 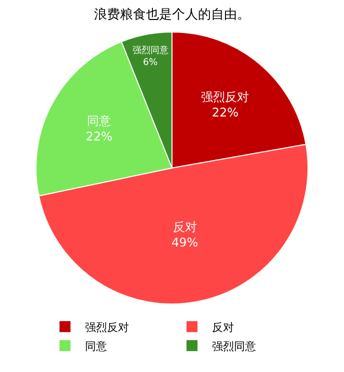 What do you see at coordinates (185, 243) in the screenshot?
I see `data-label: 49%` at bounding box center [185, 243].